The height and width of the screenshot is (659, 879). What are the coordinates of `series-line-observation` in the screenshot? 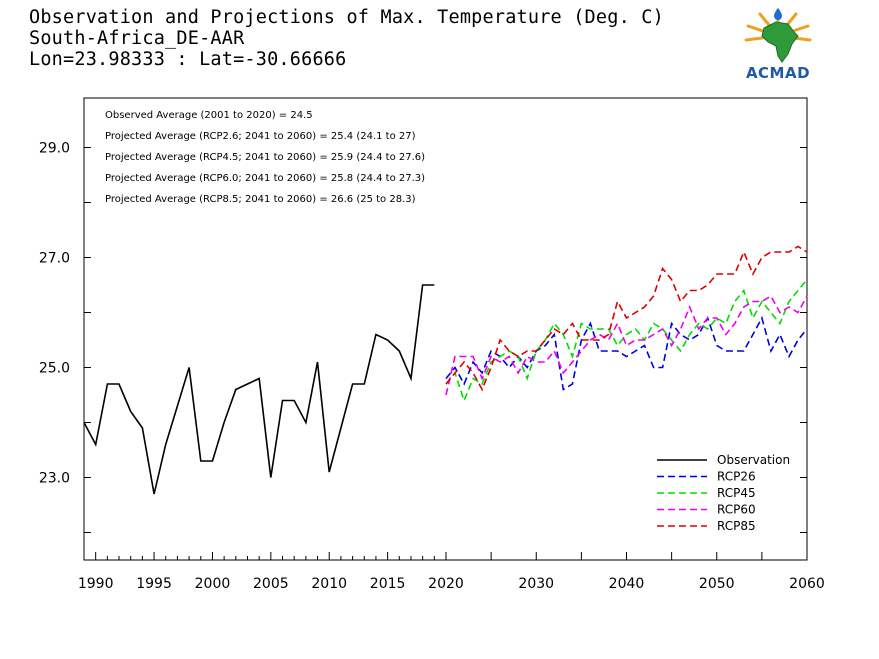 It's located at (259, 389).